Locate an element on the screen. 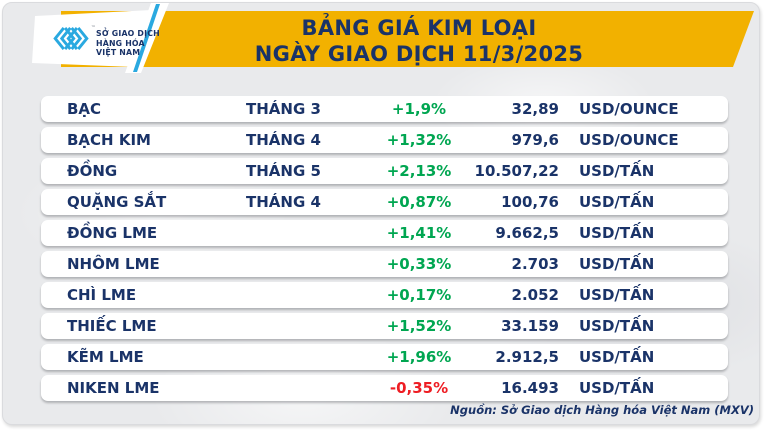  commodity-name: NHÔM LME is located at coordinates (113, 264).